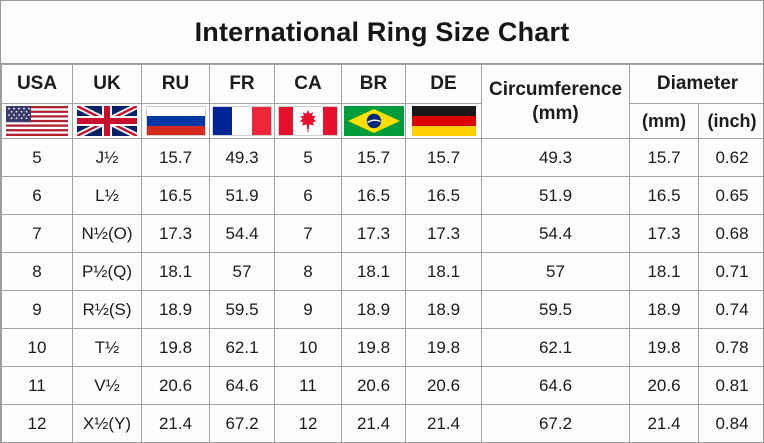 The height and width of the screenshot is (443, 764). Describe the element at coordinates (242, 84) in the screenshot. I see `col-header-fr: FR` at that location.